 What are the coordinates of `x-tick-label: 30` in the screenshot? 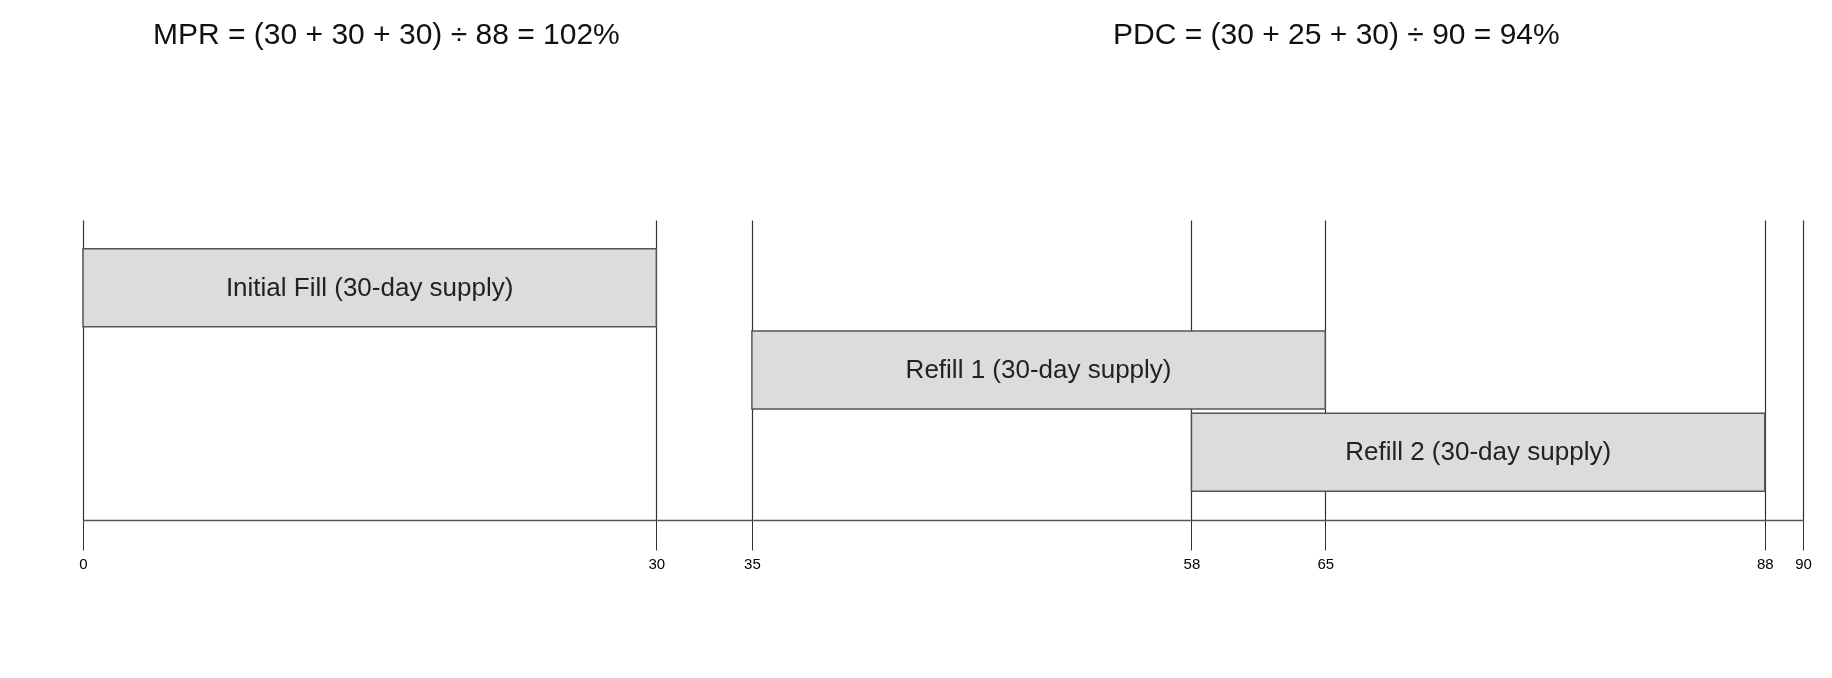 It's located at (657, 563).